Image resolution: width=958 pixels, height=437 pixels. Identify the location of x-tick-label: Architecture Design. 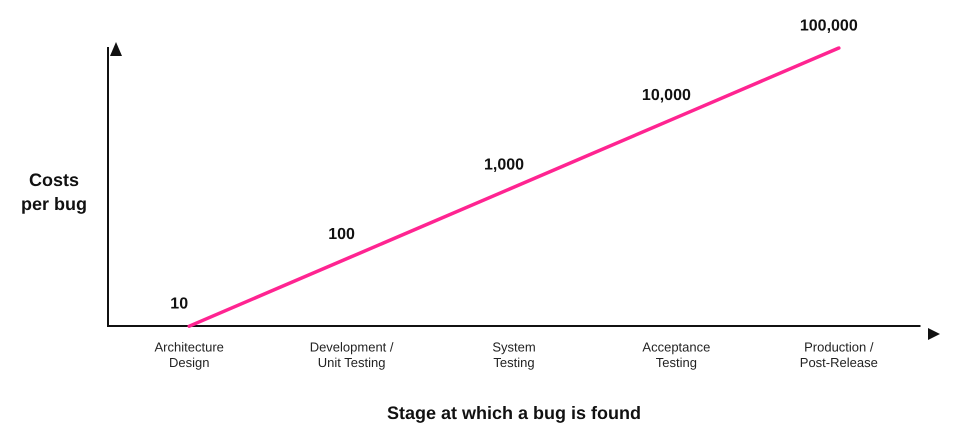
(189, 355).